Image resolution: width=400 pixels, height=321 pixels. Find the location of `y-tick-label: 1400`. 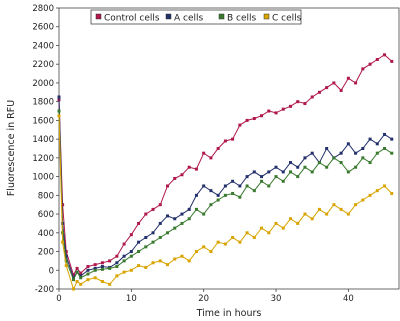

y-tick-label: 1400 is located at coordinates (43, 140).